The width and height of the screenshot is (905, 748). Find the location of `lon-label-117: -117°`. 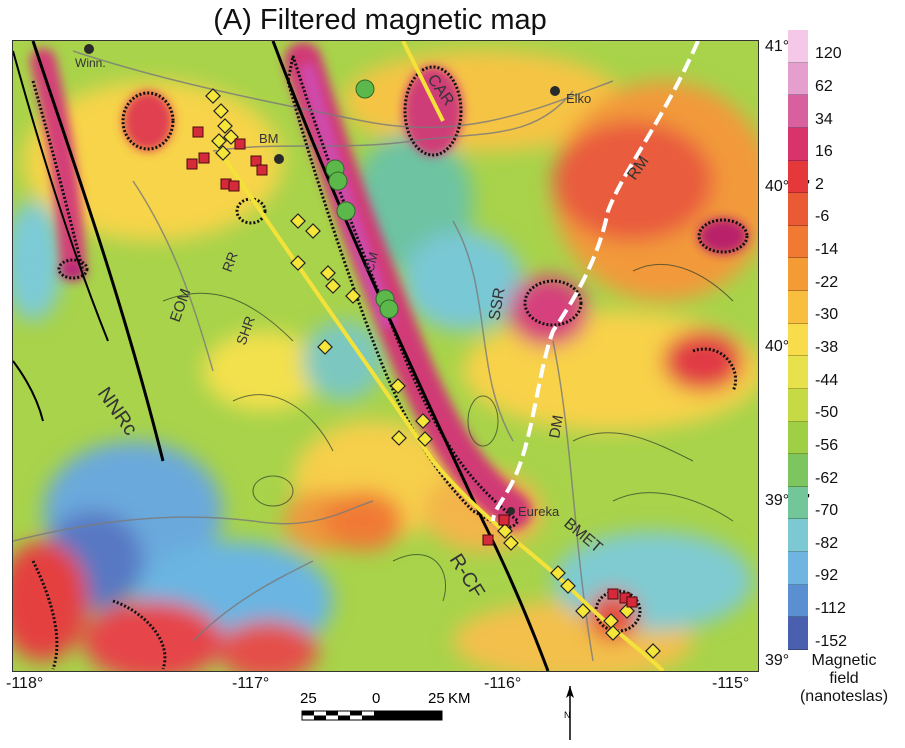

lon-label-117: -117° is located at coordinates (251, 683).